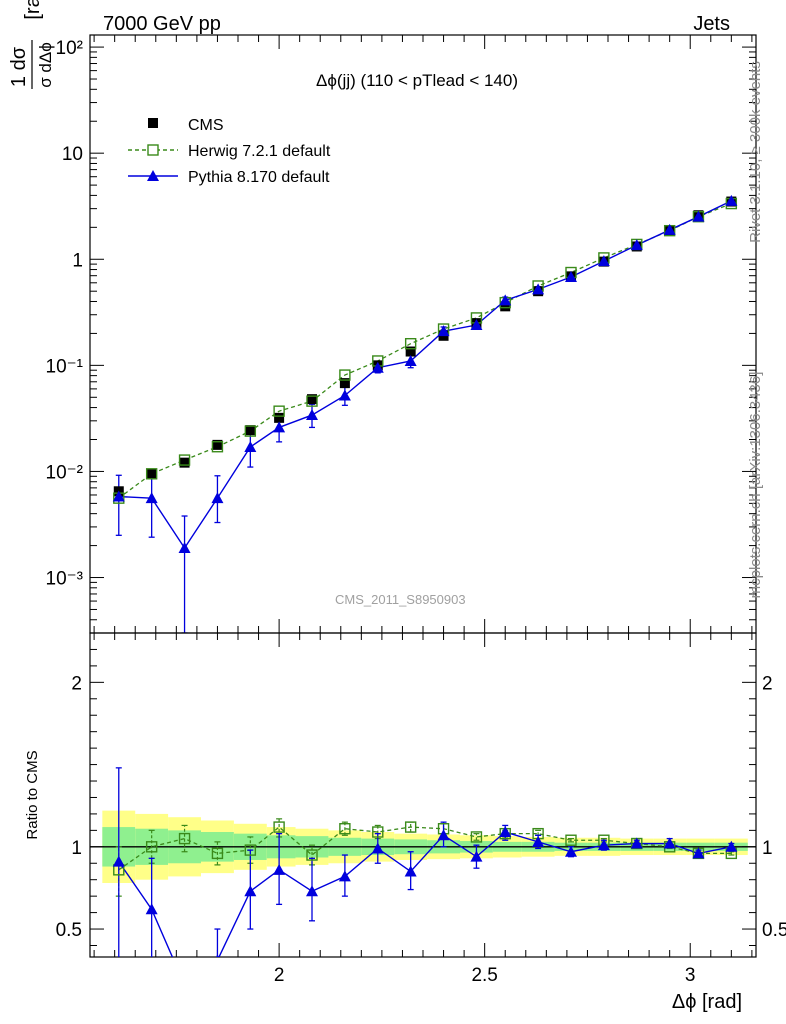  What do you see at coordinates (206, 125) in the screenshot?
I see `legend-label-cms: CMS` at bounding box center [206, 125].